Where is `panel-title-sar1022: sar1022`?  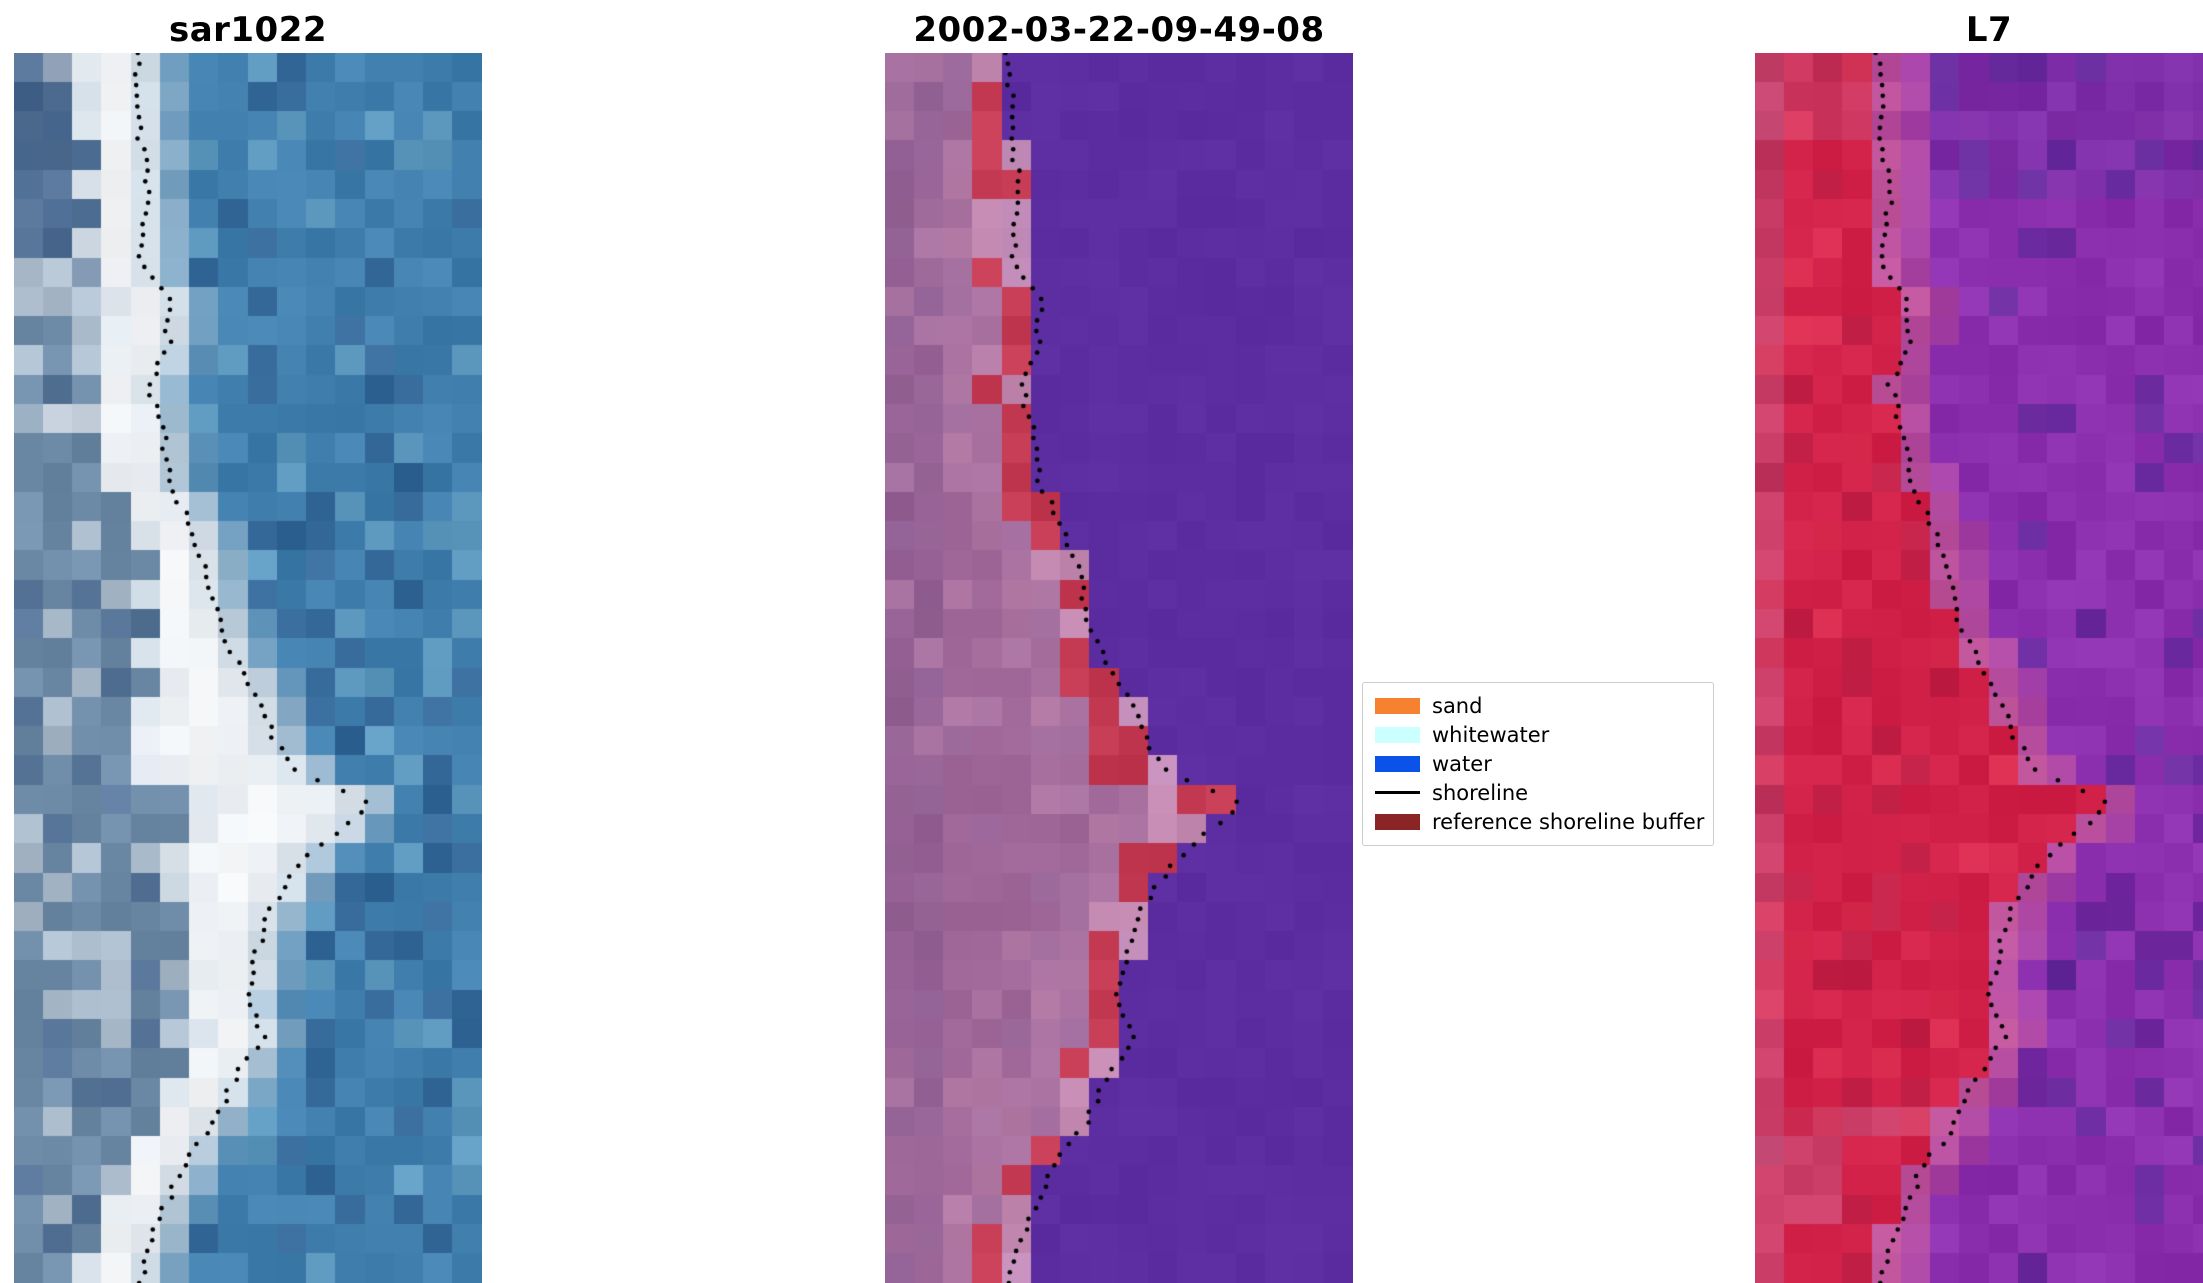 panel-title-sar1022: sar1022 is located at coordinates (248, 30).